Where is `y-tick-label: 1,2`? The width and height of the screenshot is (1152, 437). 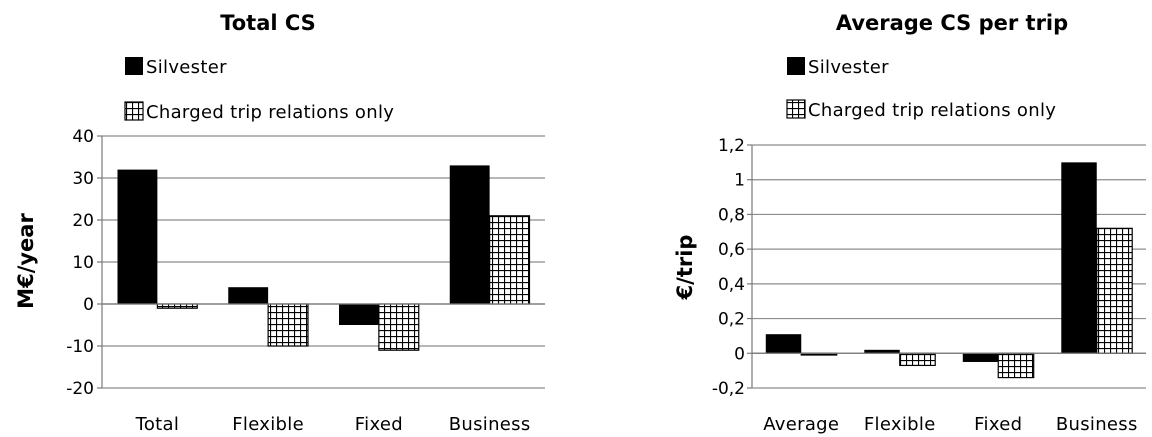 y-tick-label: 1,2 is located at coordinates (731, 146).